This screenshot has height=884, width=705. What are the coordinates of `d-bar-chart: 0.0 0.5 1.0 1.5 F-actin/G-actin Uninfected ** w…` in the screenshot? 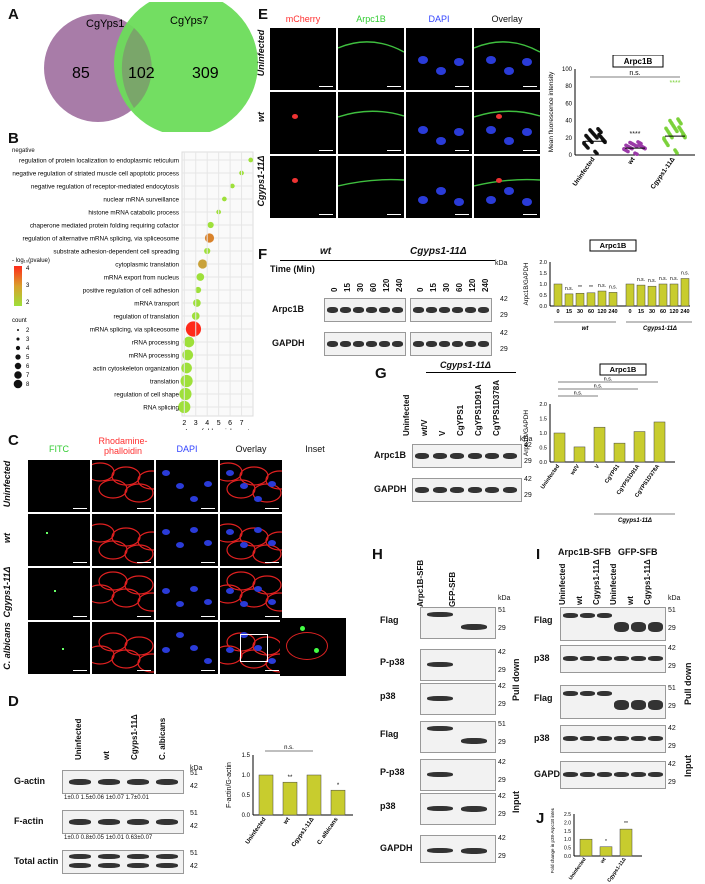 It's located at (289, 796).